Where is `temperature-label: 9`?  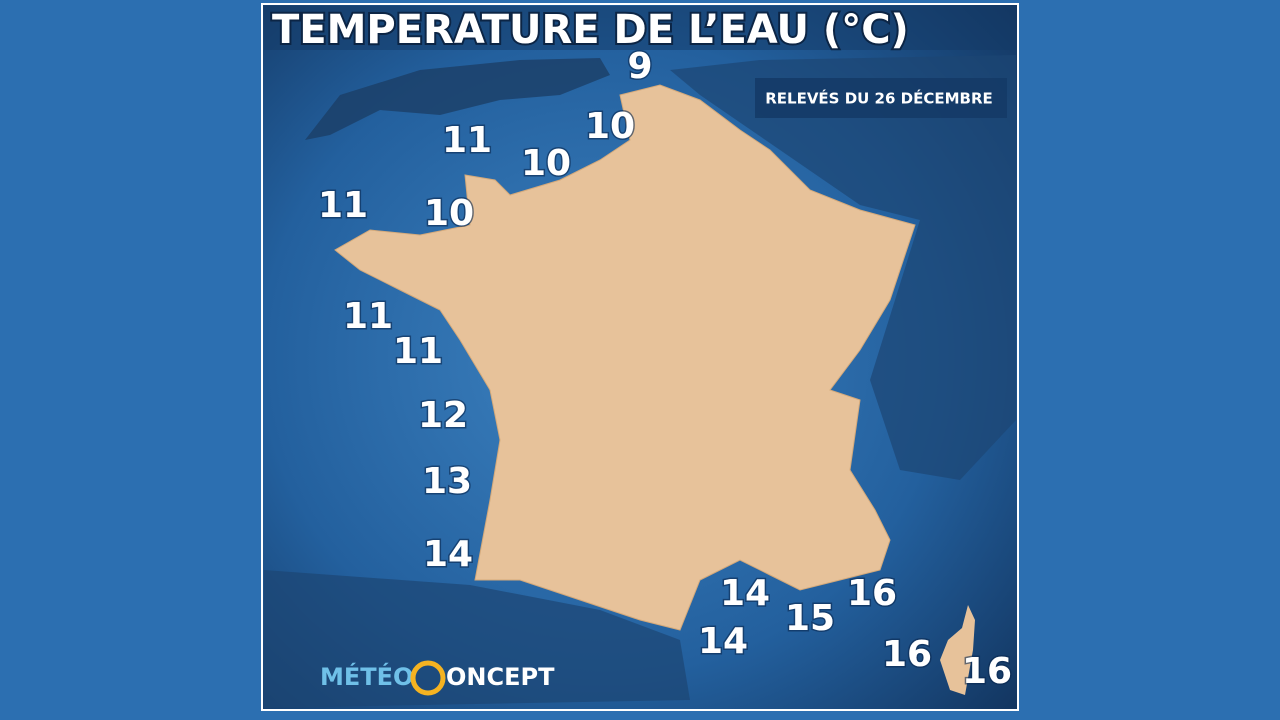
temperature-label: 9 is located at coordinates (639, 66).